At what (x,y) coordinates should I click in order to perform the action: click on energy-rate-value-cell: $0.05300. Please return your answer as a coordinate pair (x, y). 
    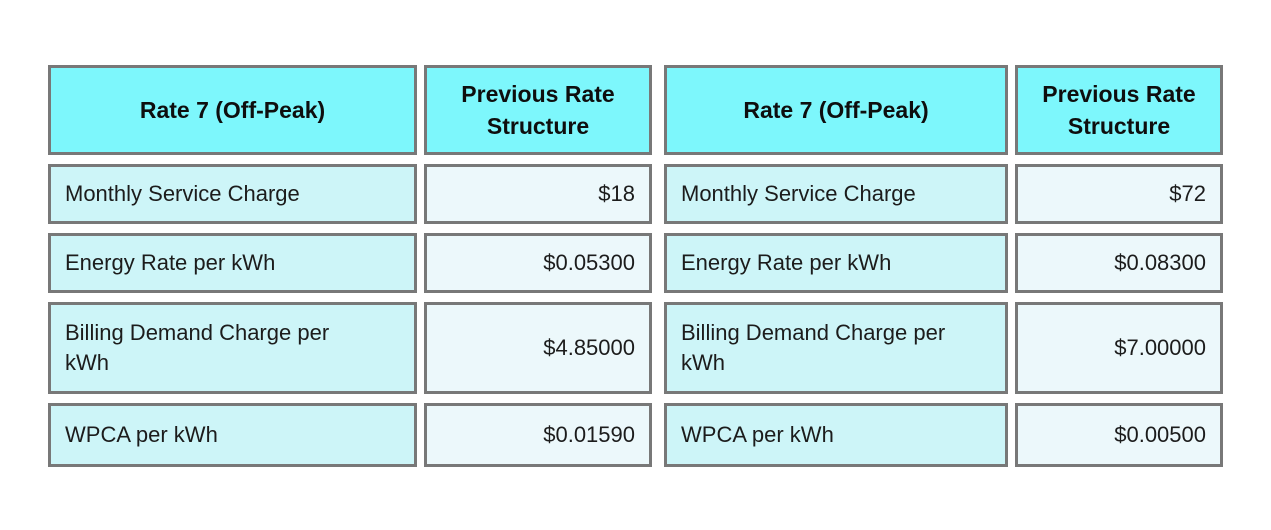
    Looking at the image, I should click on (538, 263).